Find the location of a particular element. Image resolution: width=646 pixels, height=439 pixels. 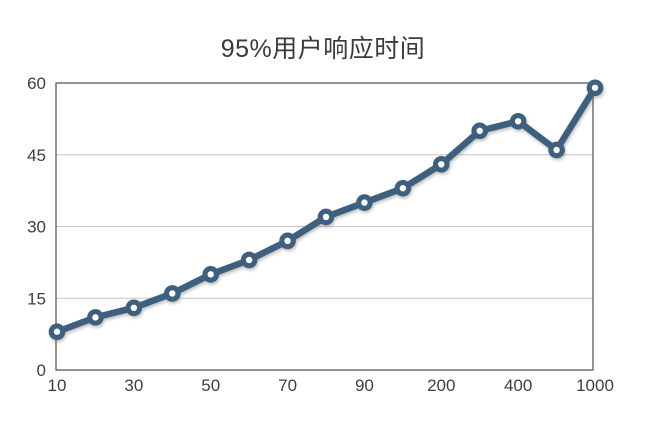

chart-title: 95%用户响应时间 is located at coordinates (323, 49).